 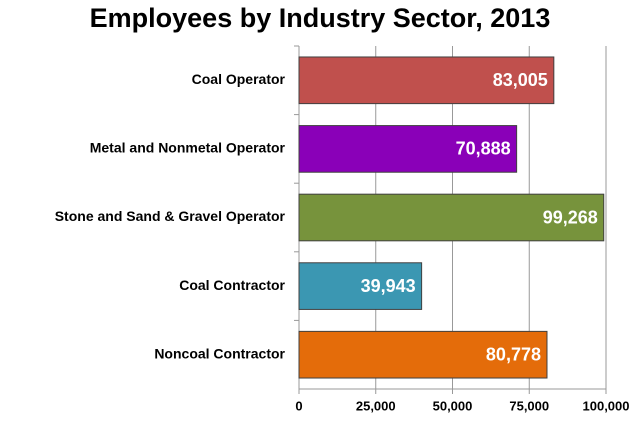 What do you see at coordinates (170, 216) in the screenshot?
I see `y-tick-label: Stone and Sand & Gravel Operator` at bounding box center [170, 216].